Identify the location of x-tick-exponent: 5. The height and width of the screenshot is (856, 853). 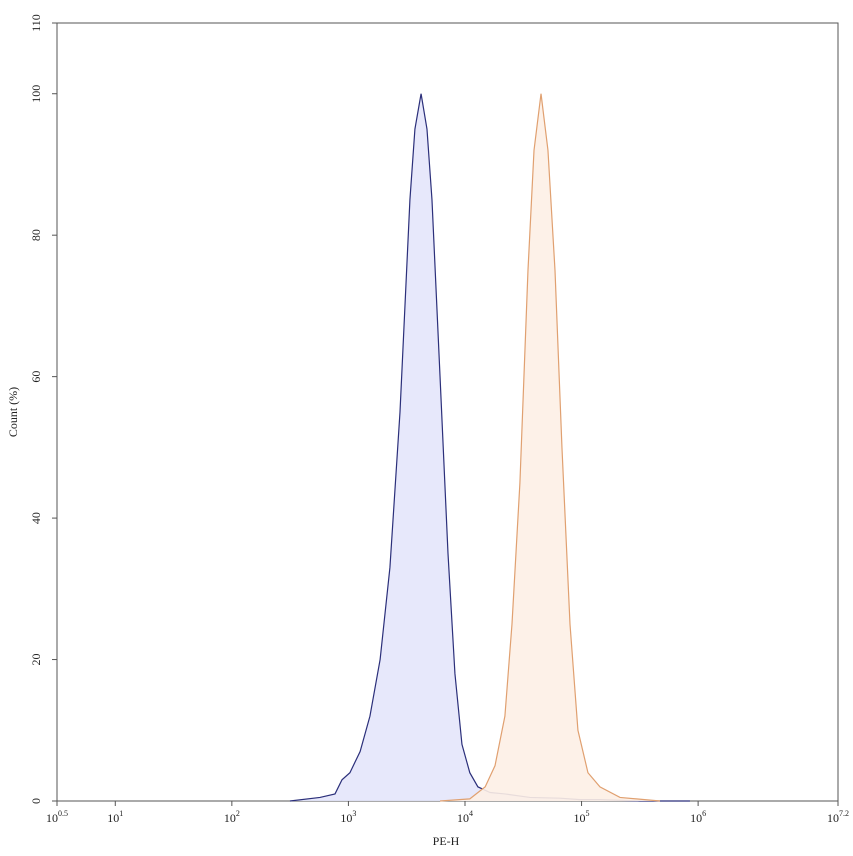
(588, 813).